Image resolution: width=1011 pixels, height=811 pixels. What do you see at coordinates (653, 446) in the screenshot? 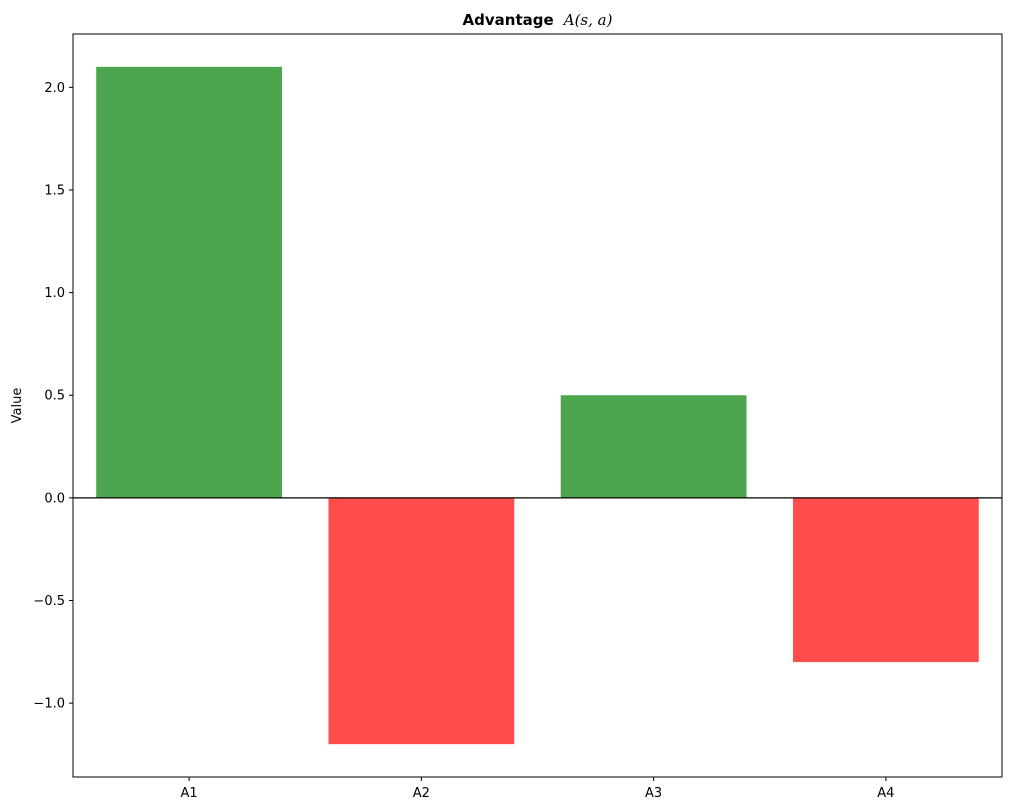
I see `bar-a3` at bounding box center [653, 446].